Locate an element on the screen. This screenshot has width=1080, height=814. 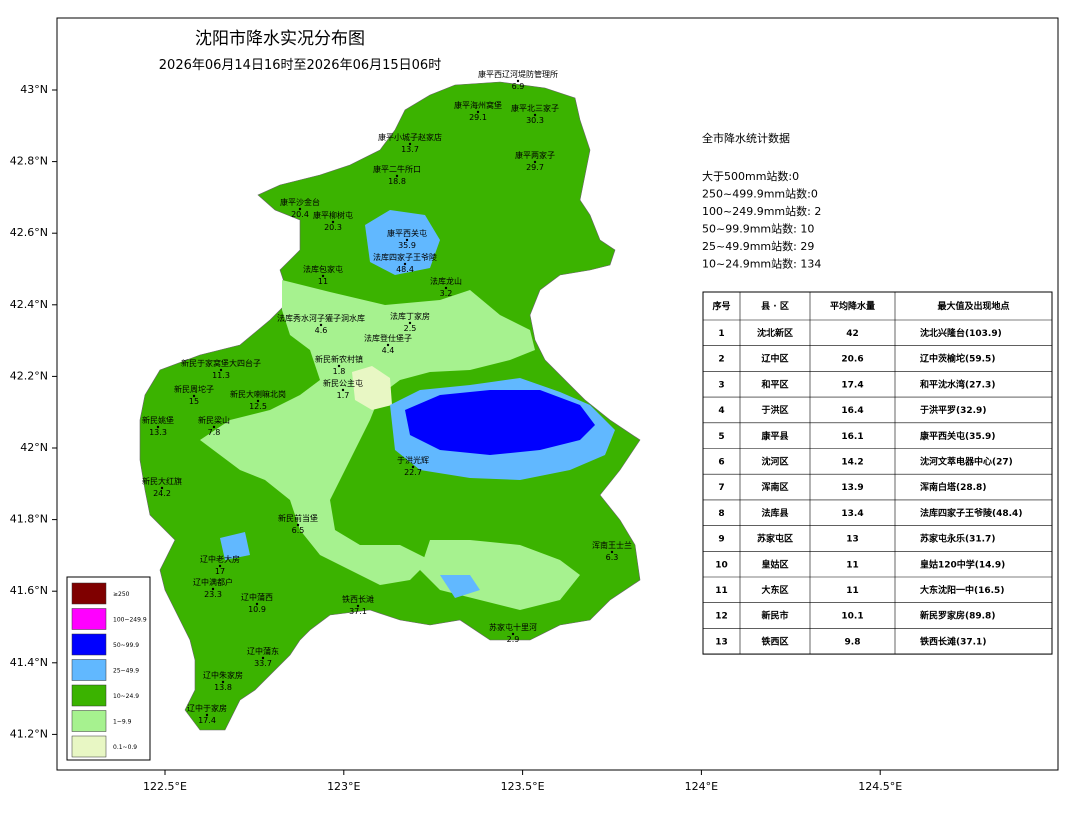
station-value: 12.5 is located at coordinates (258, 406).